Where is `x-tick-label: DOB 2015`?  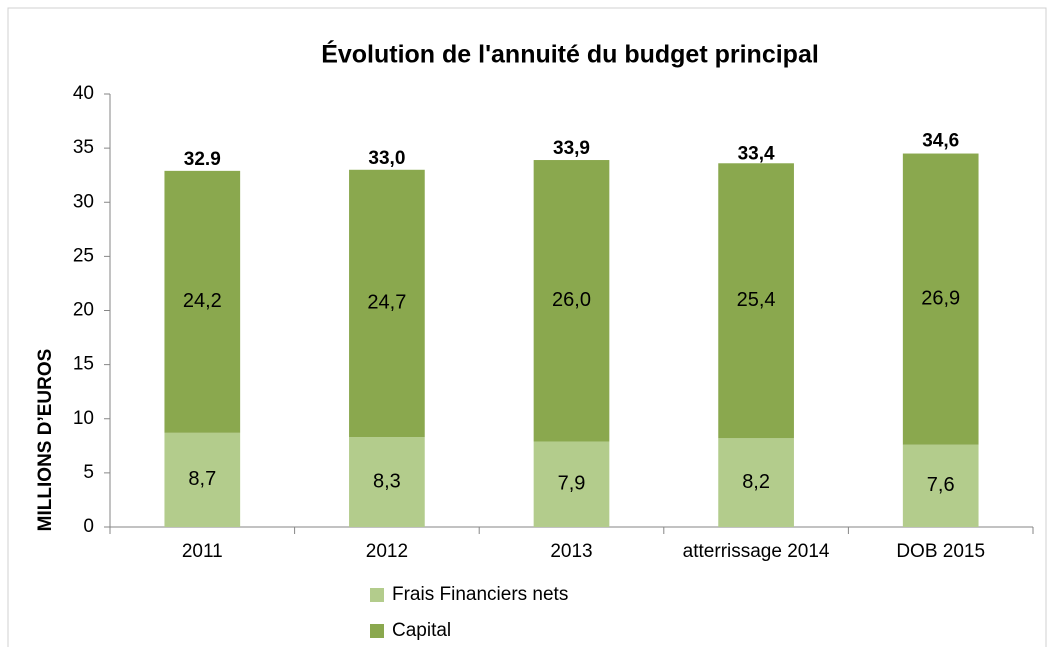
x-tick-label: DOB 2015 is located at coordinates (940, 551).